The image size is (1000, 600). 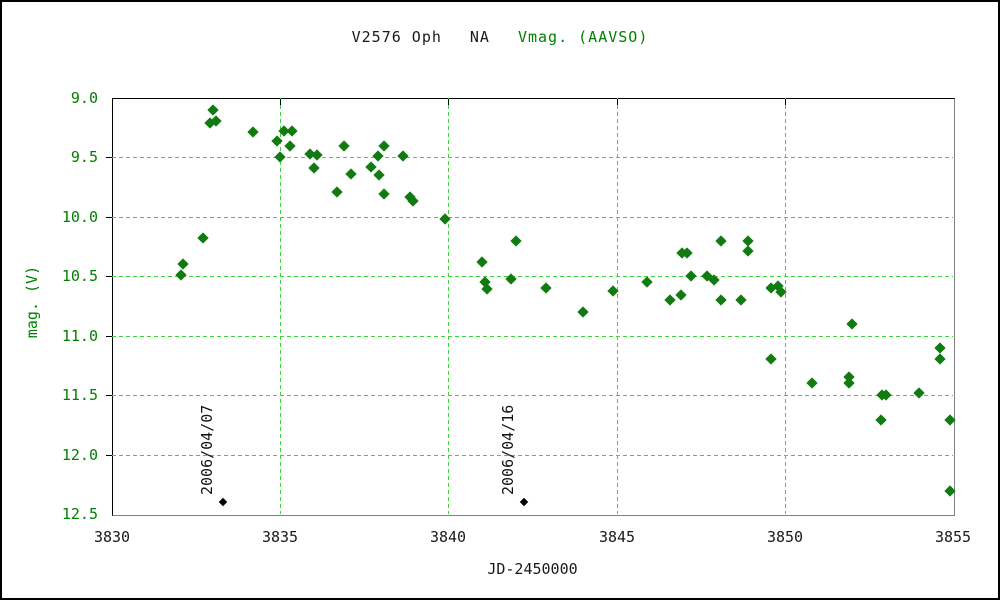 I want to click on x-tick-label: 3830, so click(x=112, y=537).